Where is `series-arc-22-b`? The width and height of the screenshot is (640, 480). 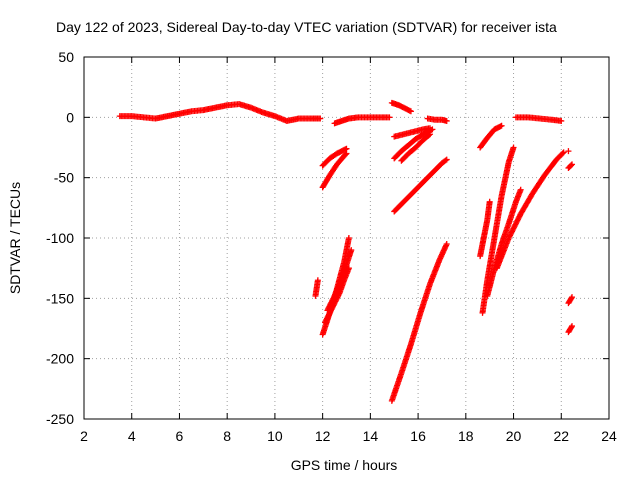
series-arc-22-b is located at coordinates (570, 166).